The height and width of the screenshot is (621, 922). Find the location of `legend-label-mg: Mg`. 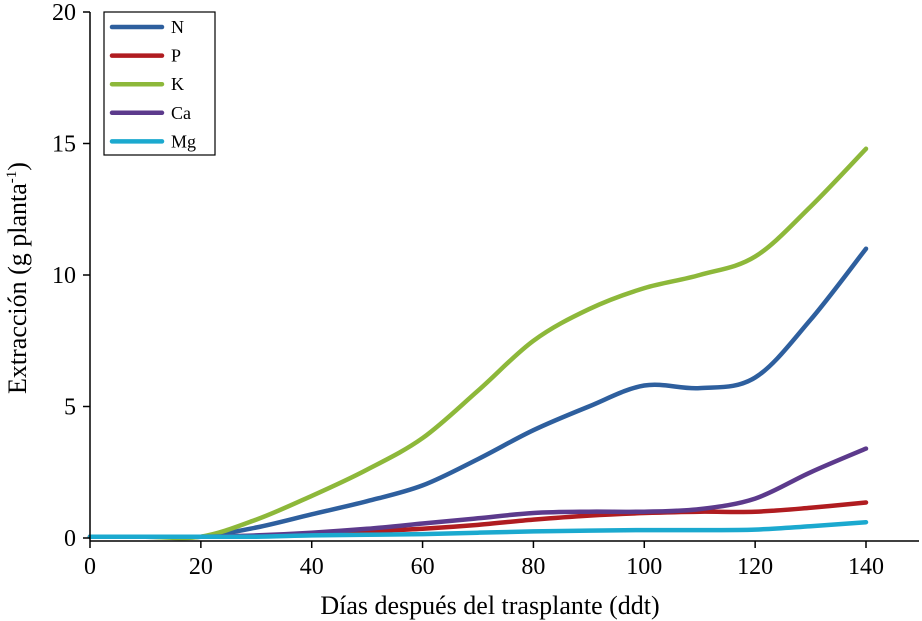

legend-label-mg: Mg is located at coordinates (183, 141).